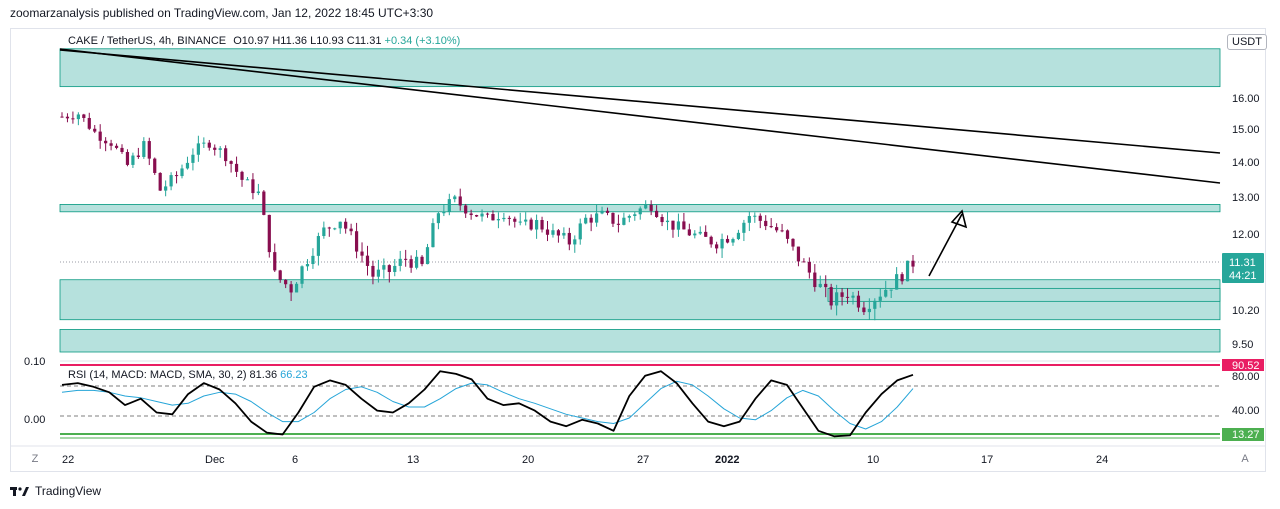  Describe the element at coordinates (147, 41) in the screenshot. I see `legend-symbol: CAKE / TetherUS, 4h, BINANCE` at that location.